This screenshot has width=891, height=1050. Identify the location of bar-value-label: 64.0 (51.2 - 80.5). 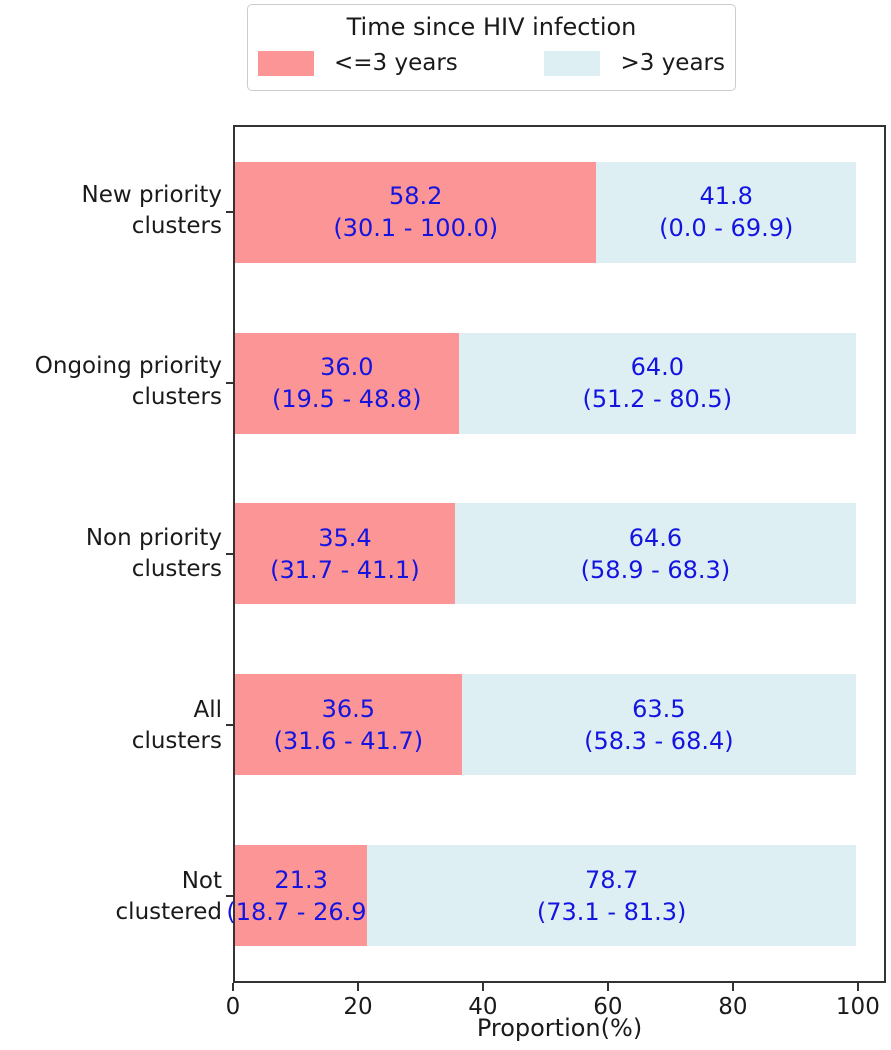
(658, 383).